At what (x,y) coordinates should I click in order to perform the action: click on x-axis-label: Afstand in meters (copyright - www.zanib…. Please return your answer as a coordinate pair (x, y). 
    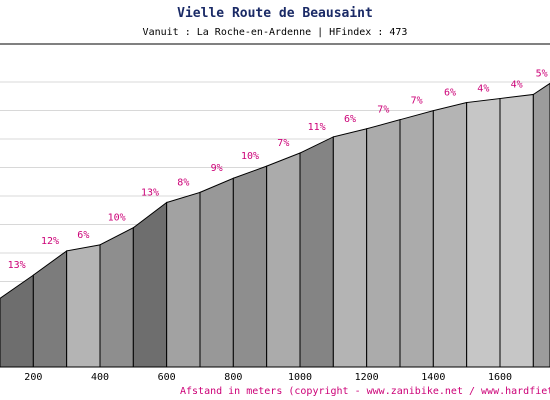
    Looking at the image, I should click on (365, 391).